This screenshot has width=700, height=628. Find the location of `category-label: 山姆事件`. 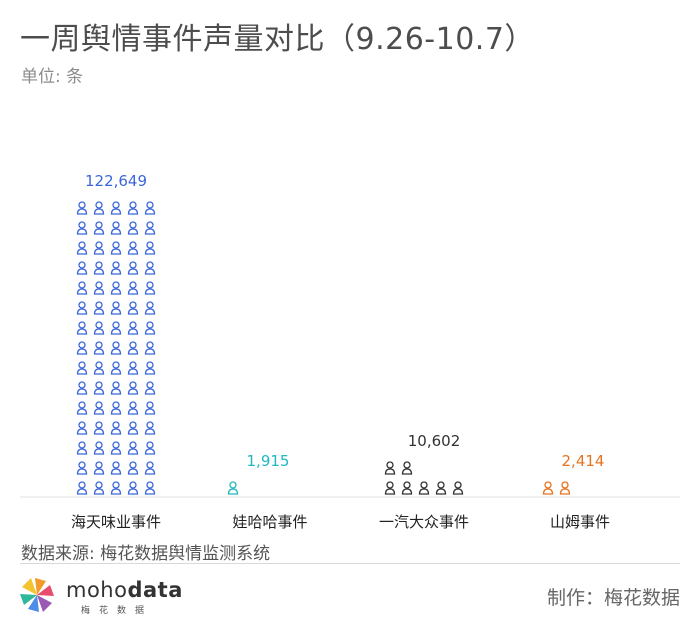

category-label: 山姆事件 is located at coordinates (580, 522).